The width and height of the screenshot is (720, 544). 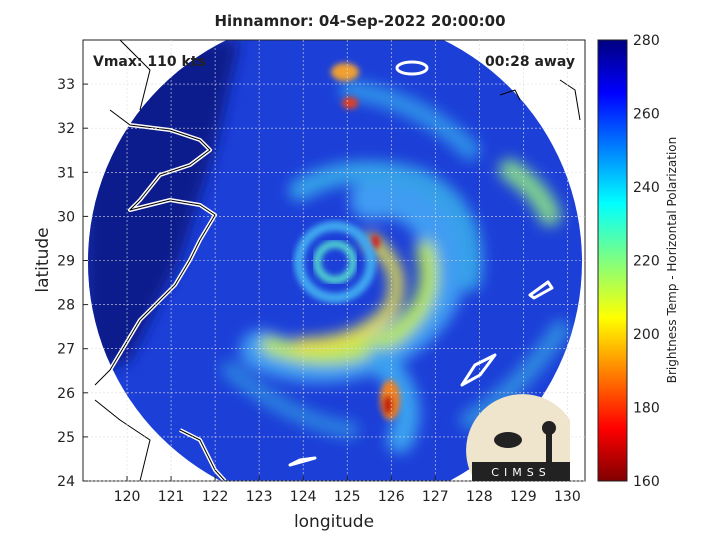 I want to click on colorbar-tick-label: 260, so click(x=646, y=115).